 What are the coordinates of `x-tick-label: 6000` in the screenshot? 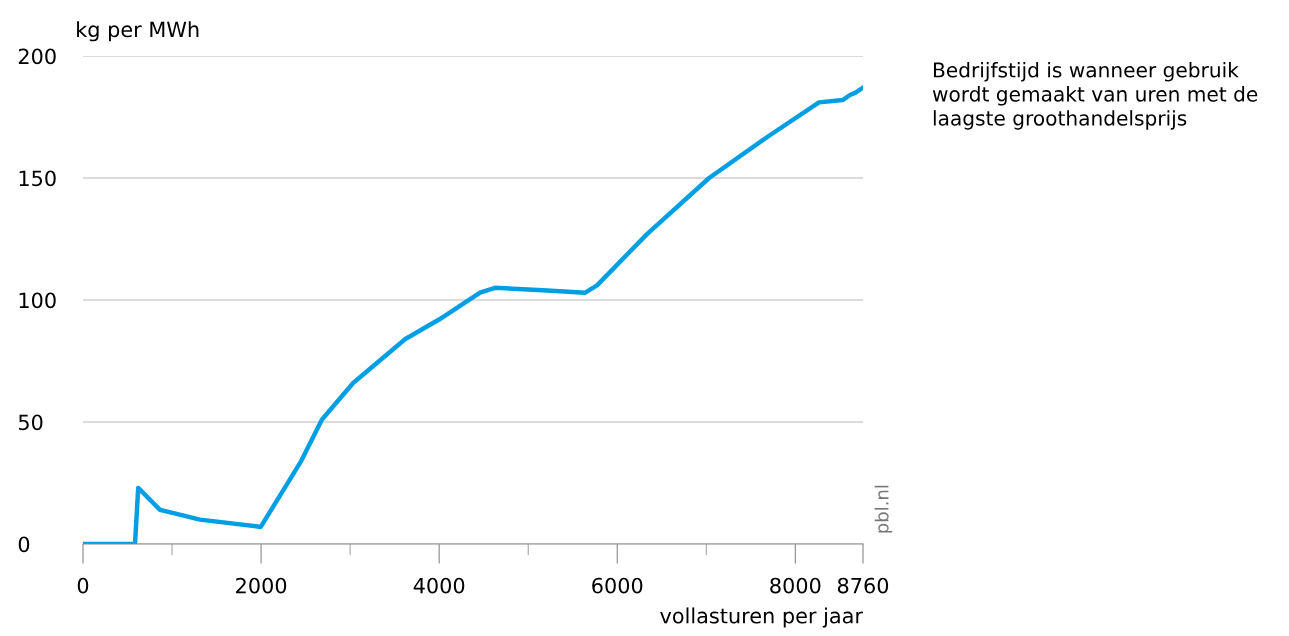 It's located at (617, 585).